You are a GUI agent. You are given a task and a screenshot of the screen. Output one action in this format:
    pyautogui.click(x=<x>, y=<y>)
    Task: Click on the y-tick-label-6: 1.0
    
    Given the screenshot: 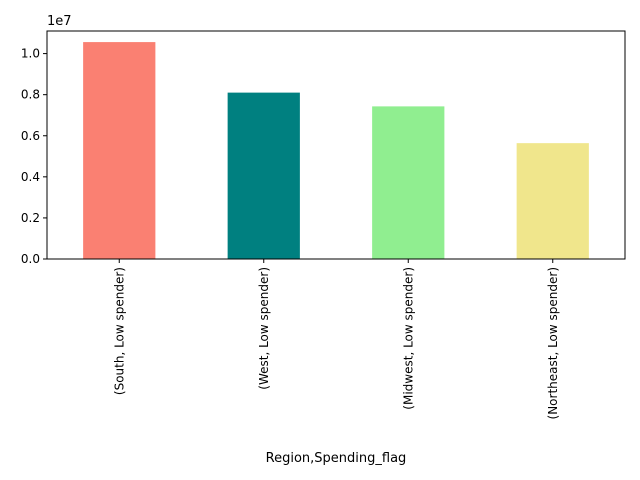 What is the action you would take?
    pyautogui.click(x=30, y=54)
    